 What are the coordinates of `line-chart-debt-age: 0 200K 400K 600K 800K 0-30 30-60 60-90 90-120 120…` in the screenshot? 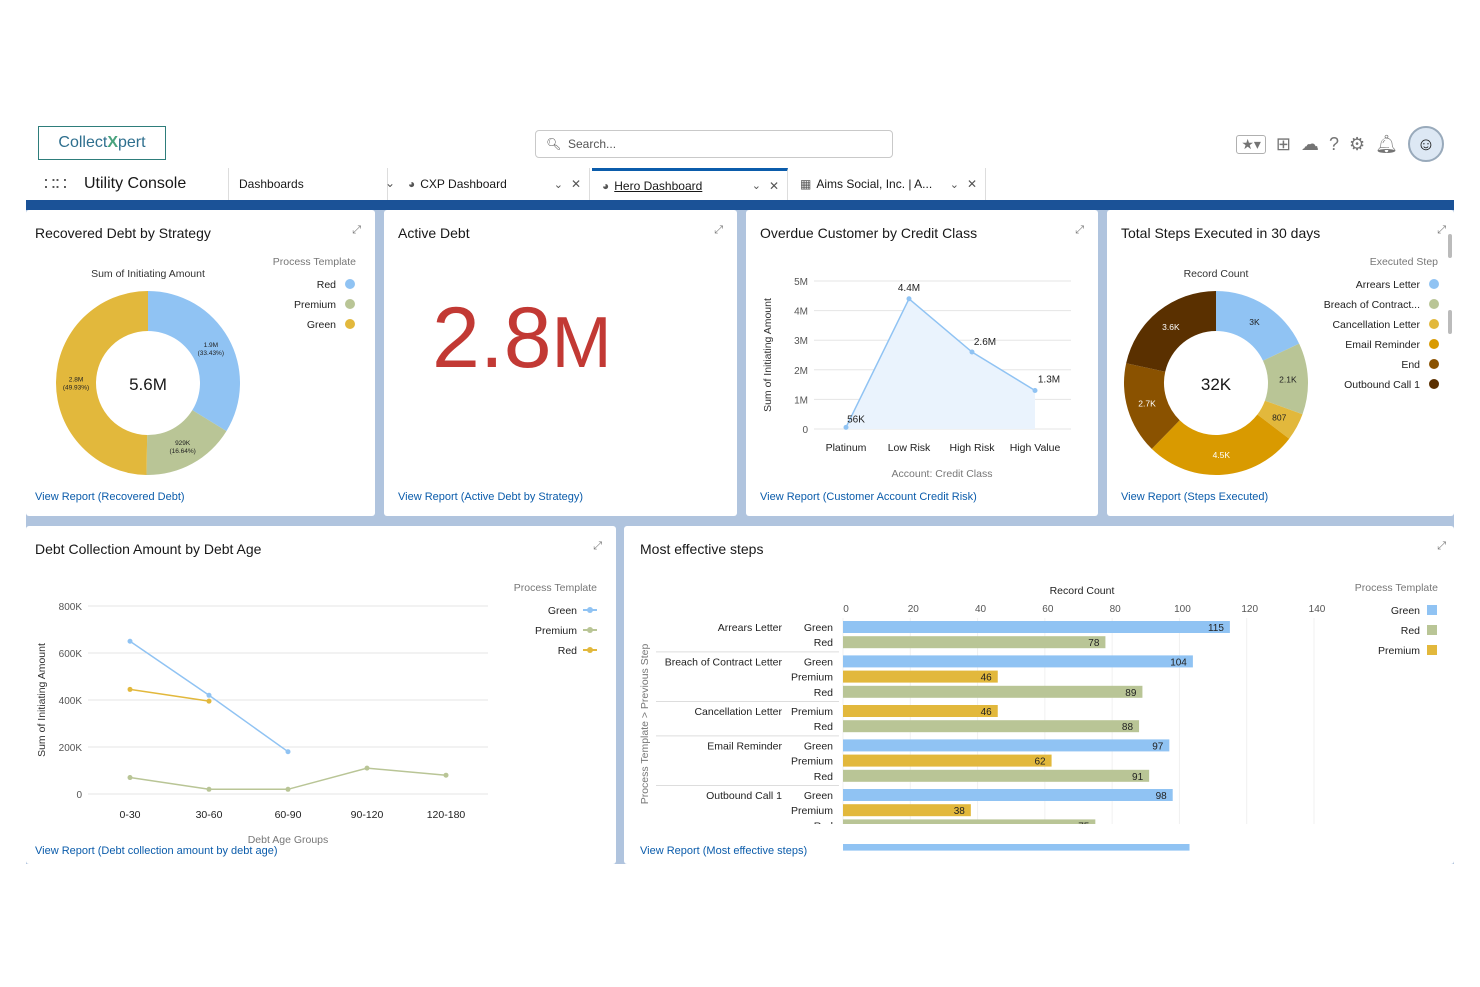 It's located at (316, 714).